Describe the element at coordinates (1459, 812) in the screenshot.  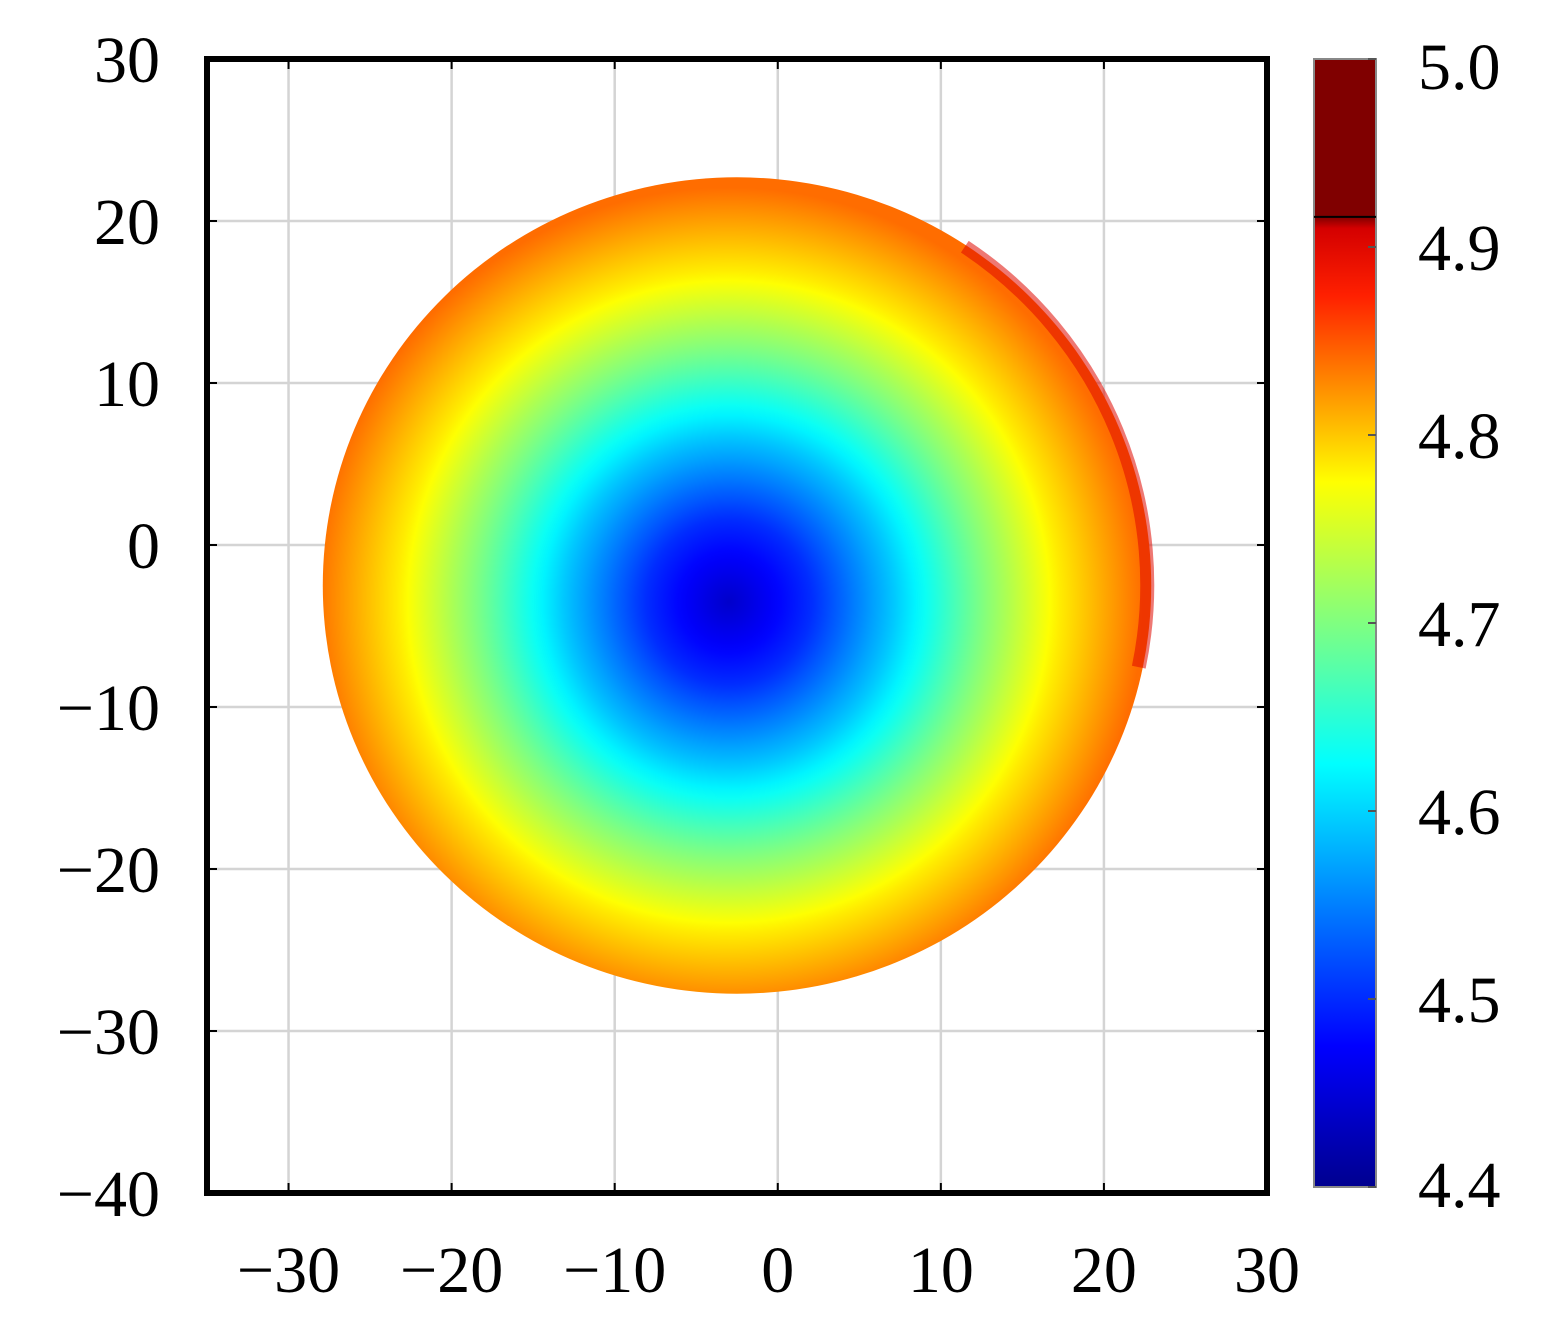
I see `colorbar-tick-label: 4.6` at that location.